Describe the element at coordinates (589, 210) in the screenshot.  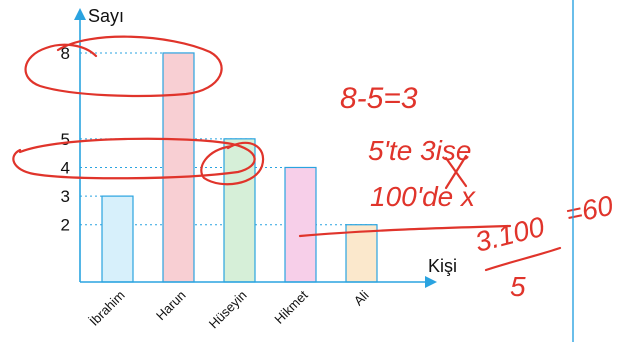
I see `ink-fraction-result: =60` at that location.